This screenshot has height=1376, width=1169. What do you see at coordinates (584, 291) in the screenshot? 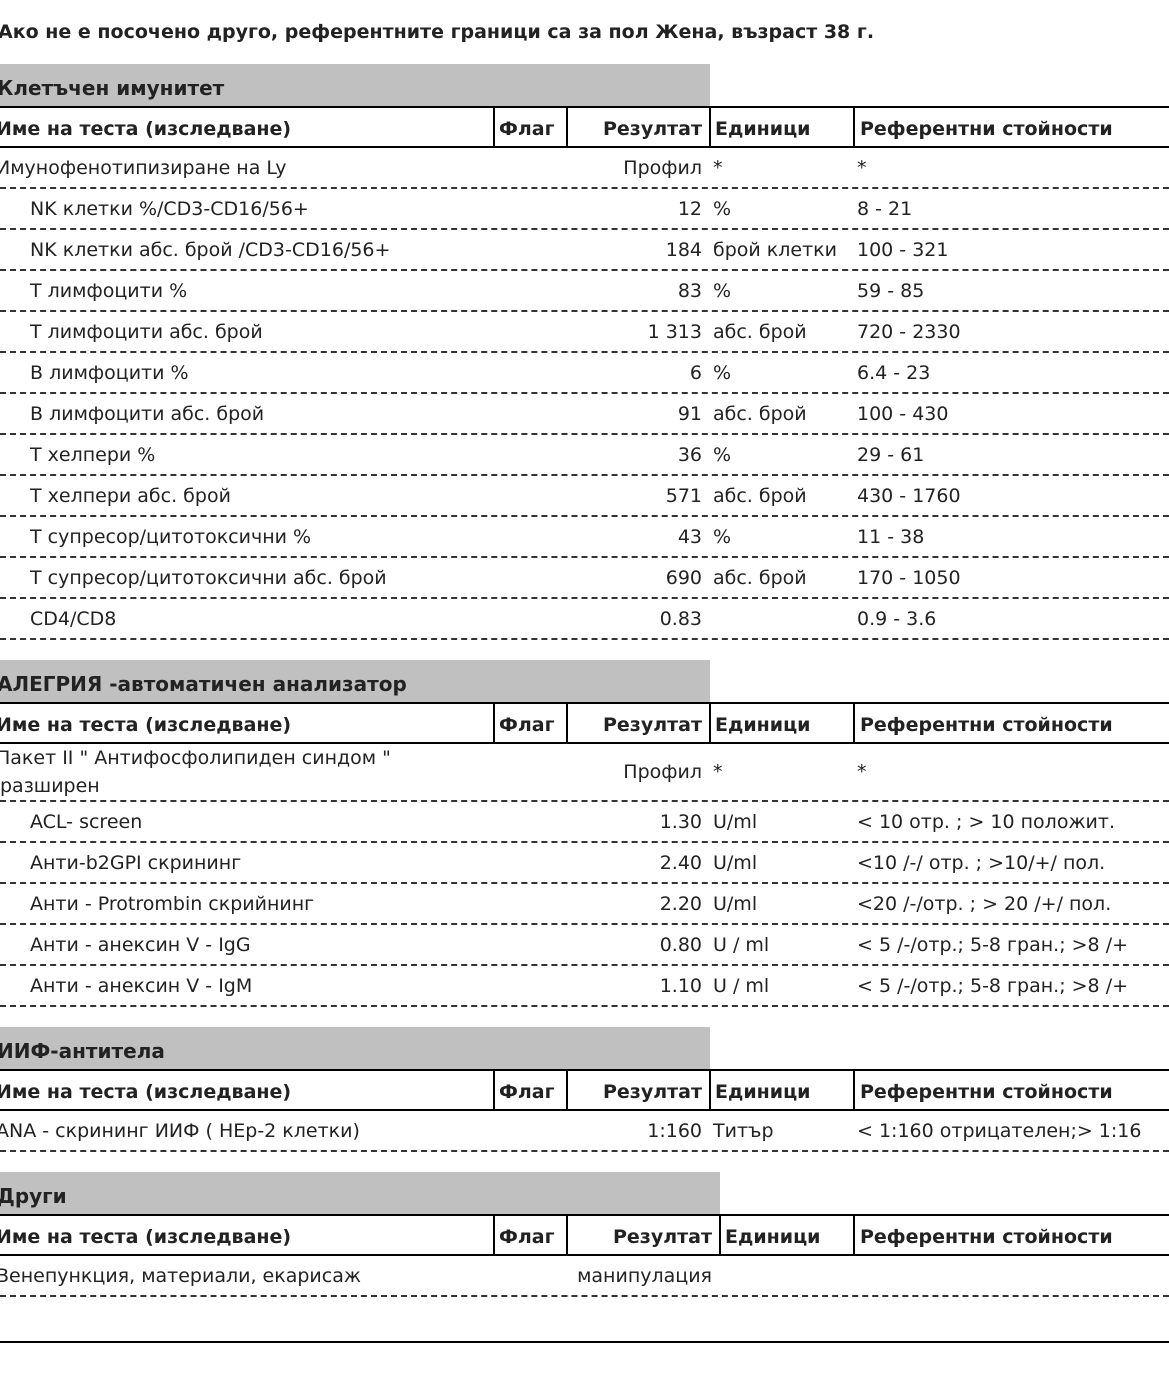
I see `table-row: T лимфоцити % 83% 59 - 85` at bounding box center [584, 291].